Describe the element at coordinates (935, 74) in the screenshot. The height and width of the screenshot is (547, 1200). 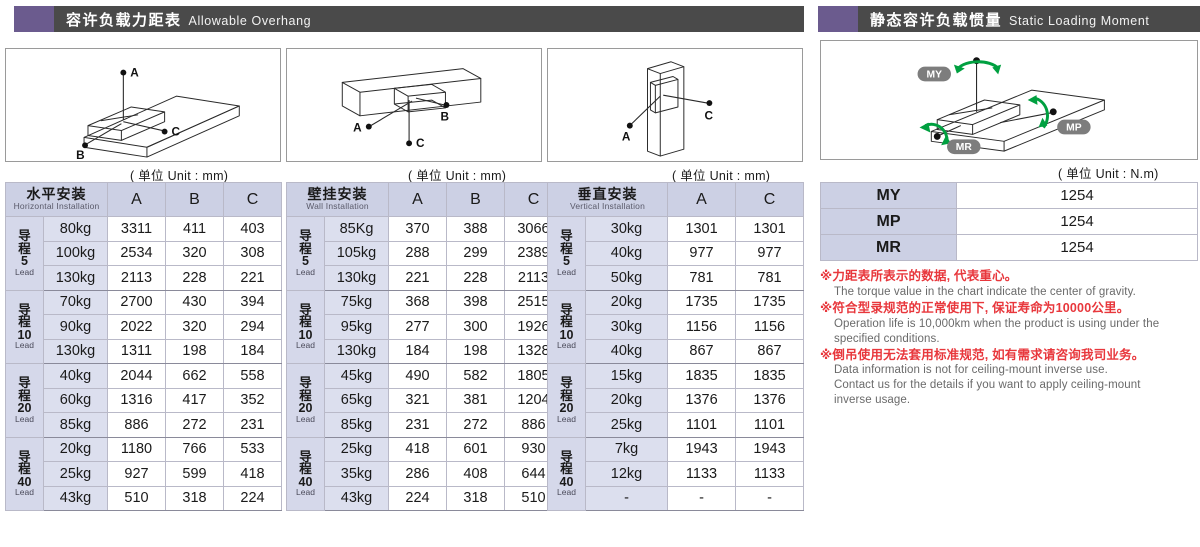
I see `svg-text: MY` at that location.